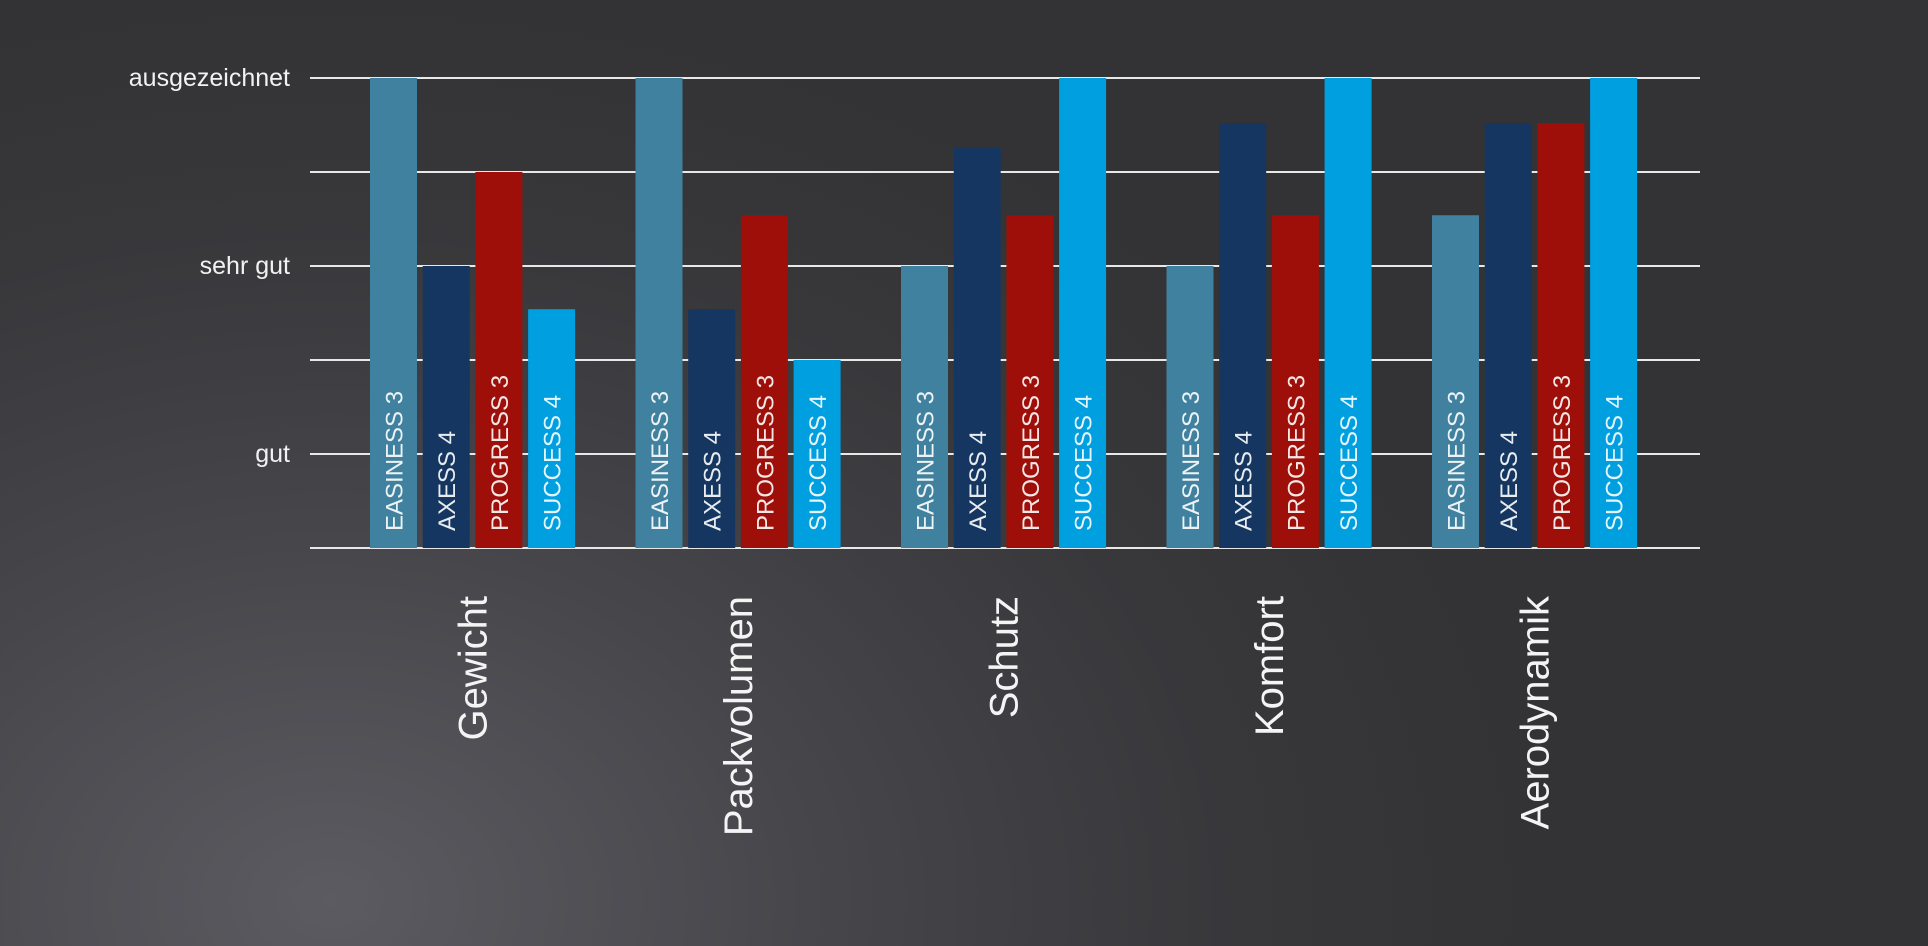  Describe the element at coordinates (1270, 666) in the screenshot. I see `category-label: Komfort` at that location.